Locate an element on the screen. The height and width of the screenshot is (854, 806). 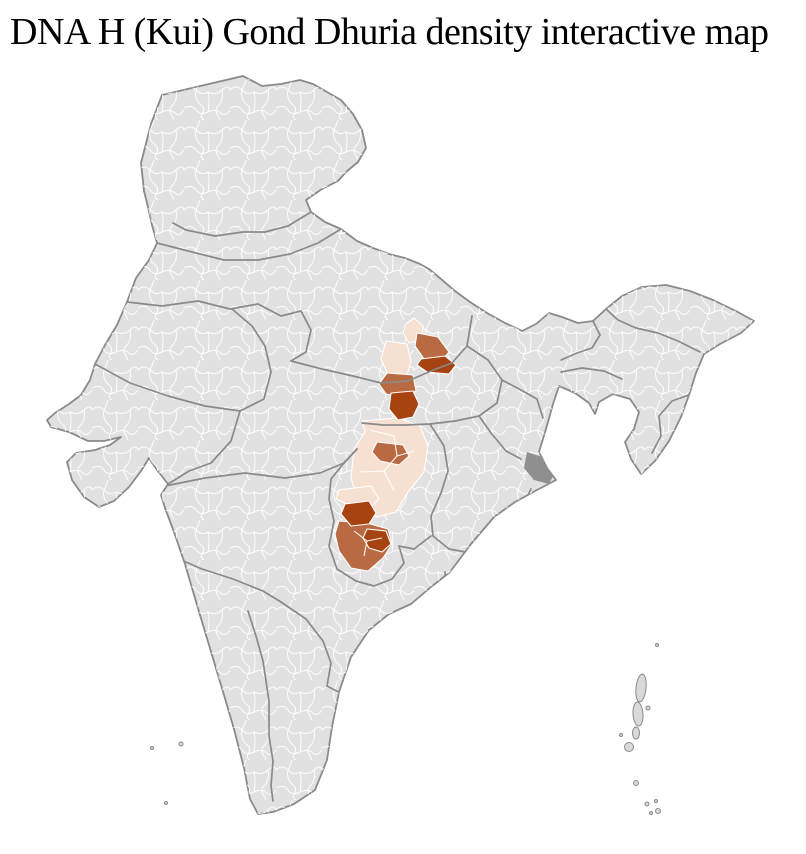
sundarbans-delta-patch is located at coordinates (539, 468).